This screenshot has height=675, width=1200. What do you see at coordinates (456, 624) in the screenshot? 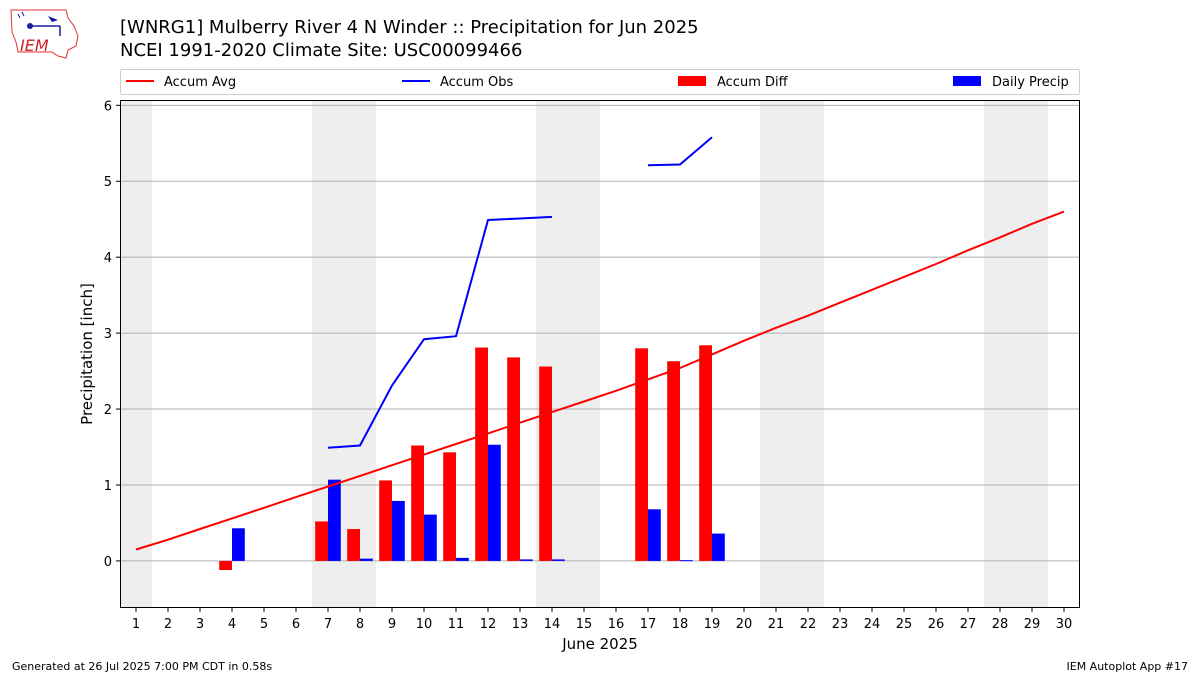
I see `x-tick-label: 11` at bounding box center [456, 624].